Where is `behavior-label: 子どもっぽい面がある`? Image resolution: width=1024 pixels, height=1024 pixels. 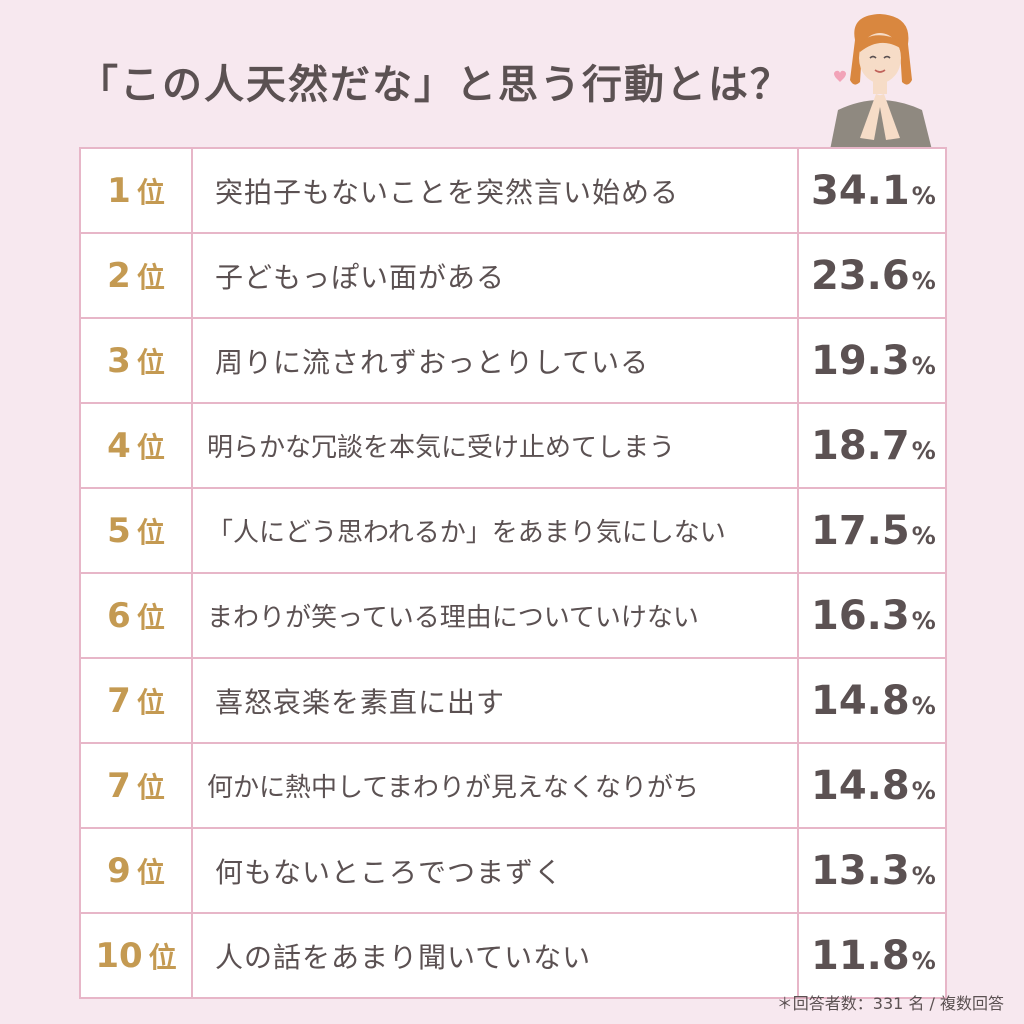 behavior-label: 子どもっぽい面がある is located at coordinates (495, 275).